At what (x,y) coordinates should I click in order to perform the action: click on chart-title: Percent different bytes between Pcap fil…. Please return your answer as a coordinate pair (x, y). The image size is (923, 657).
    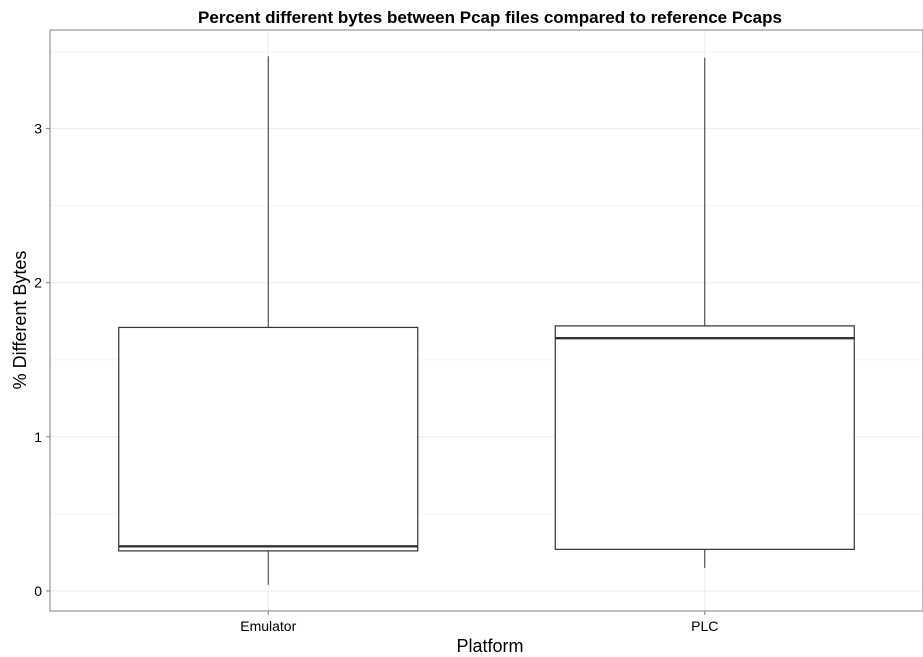
    Looking at the image, I should click on (490, 17).